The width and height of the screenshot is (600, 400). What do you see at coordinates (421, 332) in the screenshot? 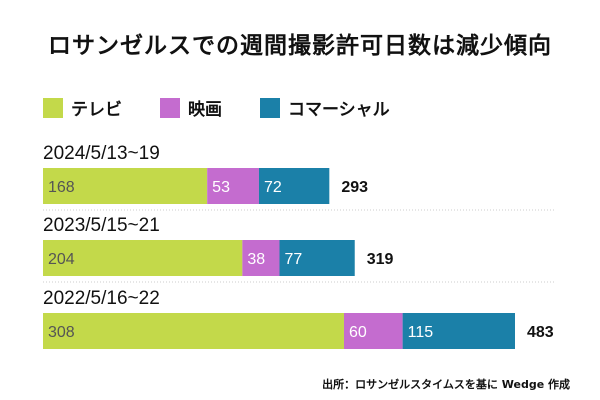
I see `data-label: 115` at bounding box center [421, 332].